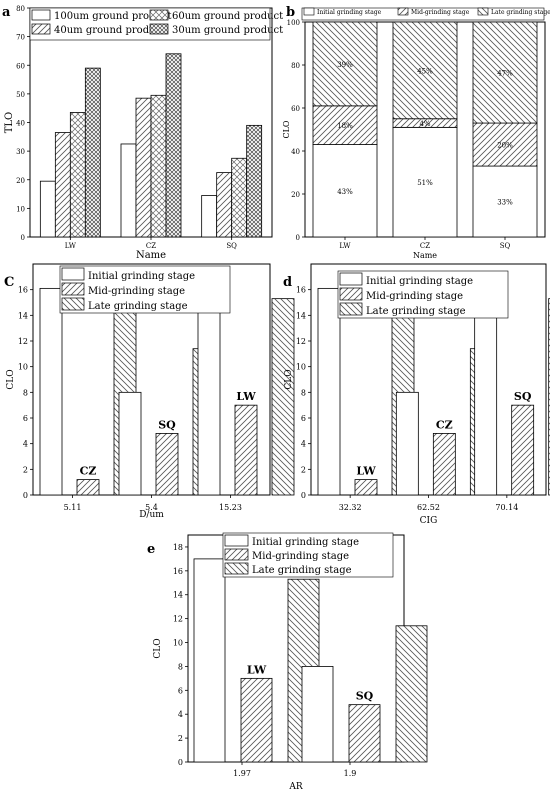  What do you see at coordinates (9, 123) in the screenshot?
I see `y-axis-label: TLO` at bounding box center [9, 123].